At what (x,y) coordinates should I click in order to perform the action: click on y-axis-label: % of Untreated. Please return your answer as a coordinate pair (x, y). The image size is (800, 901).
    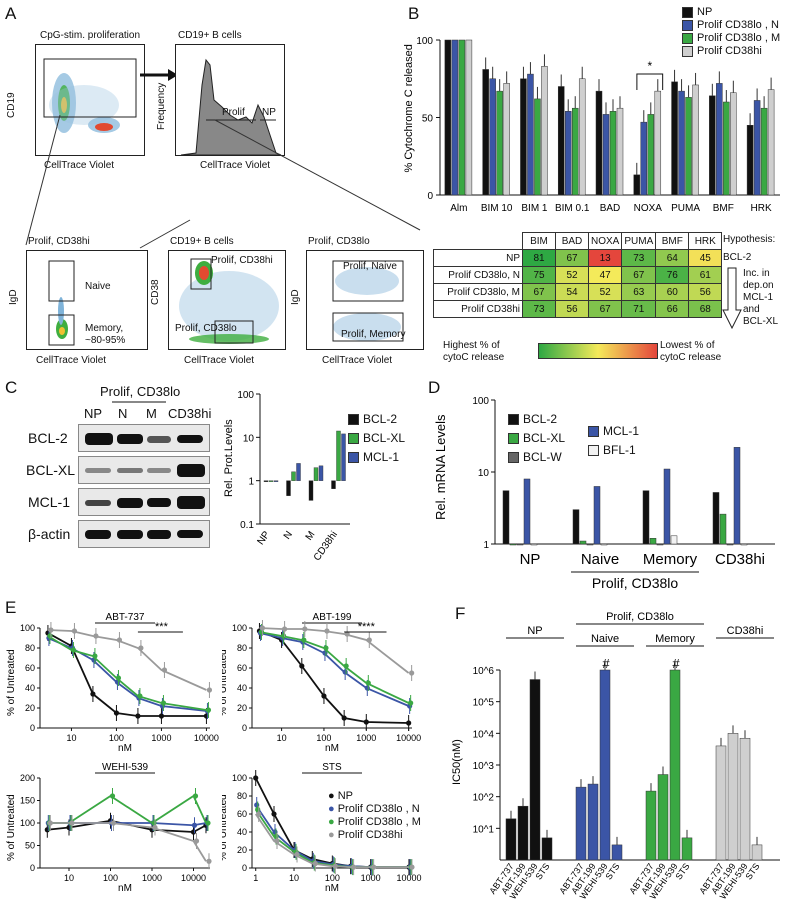
    Looking at the image, I should click on (225, 682).